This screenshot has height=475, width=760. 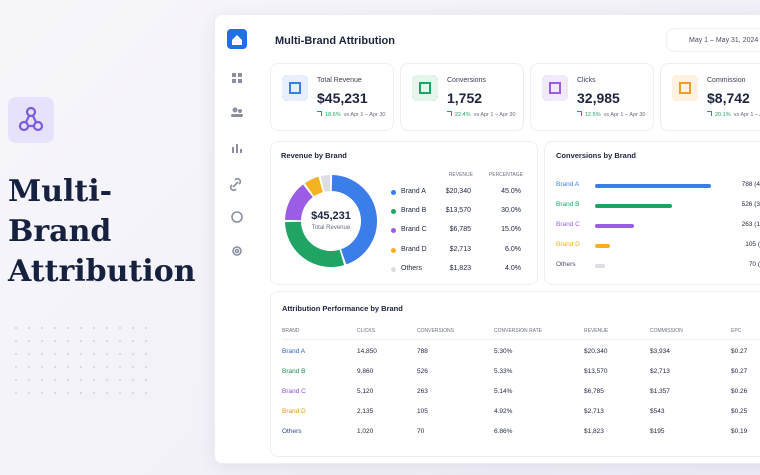 I want to click on date-picker: May 1 – May 31, 2024, so click(x=713, y=40).